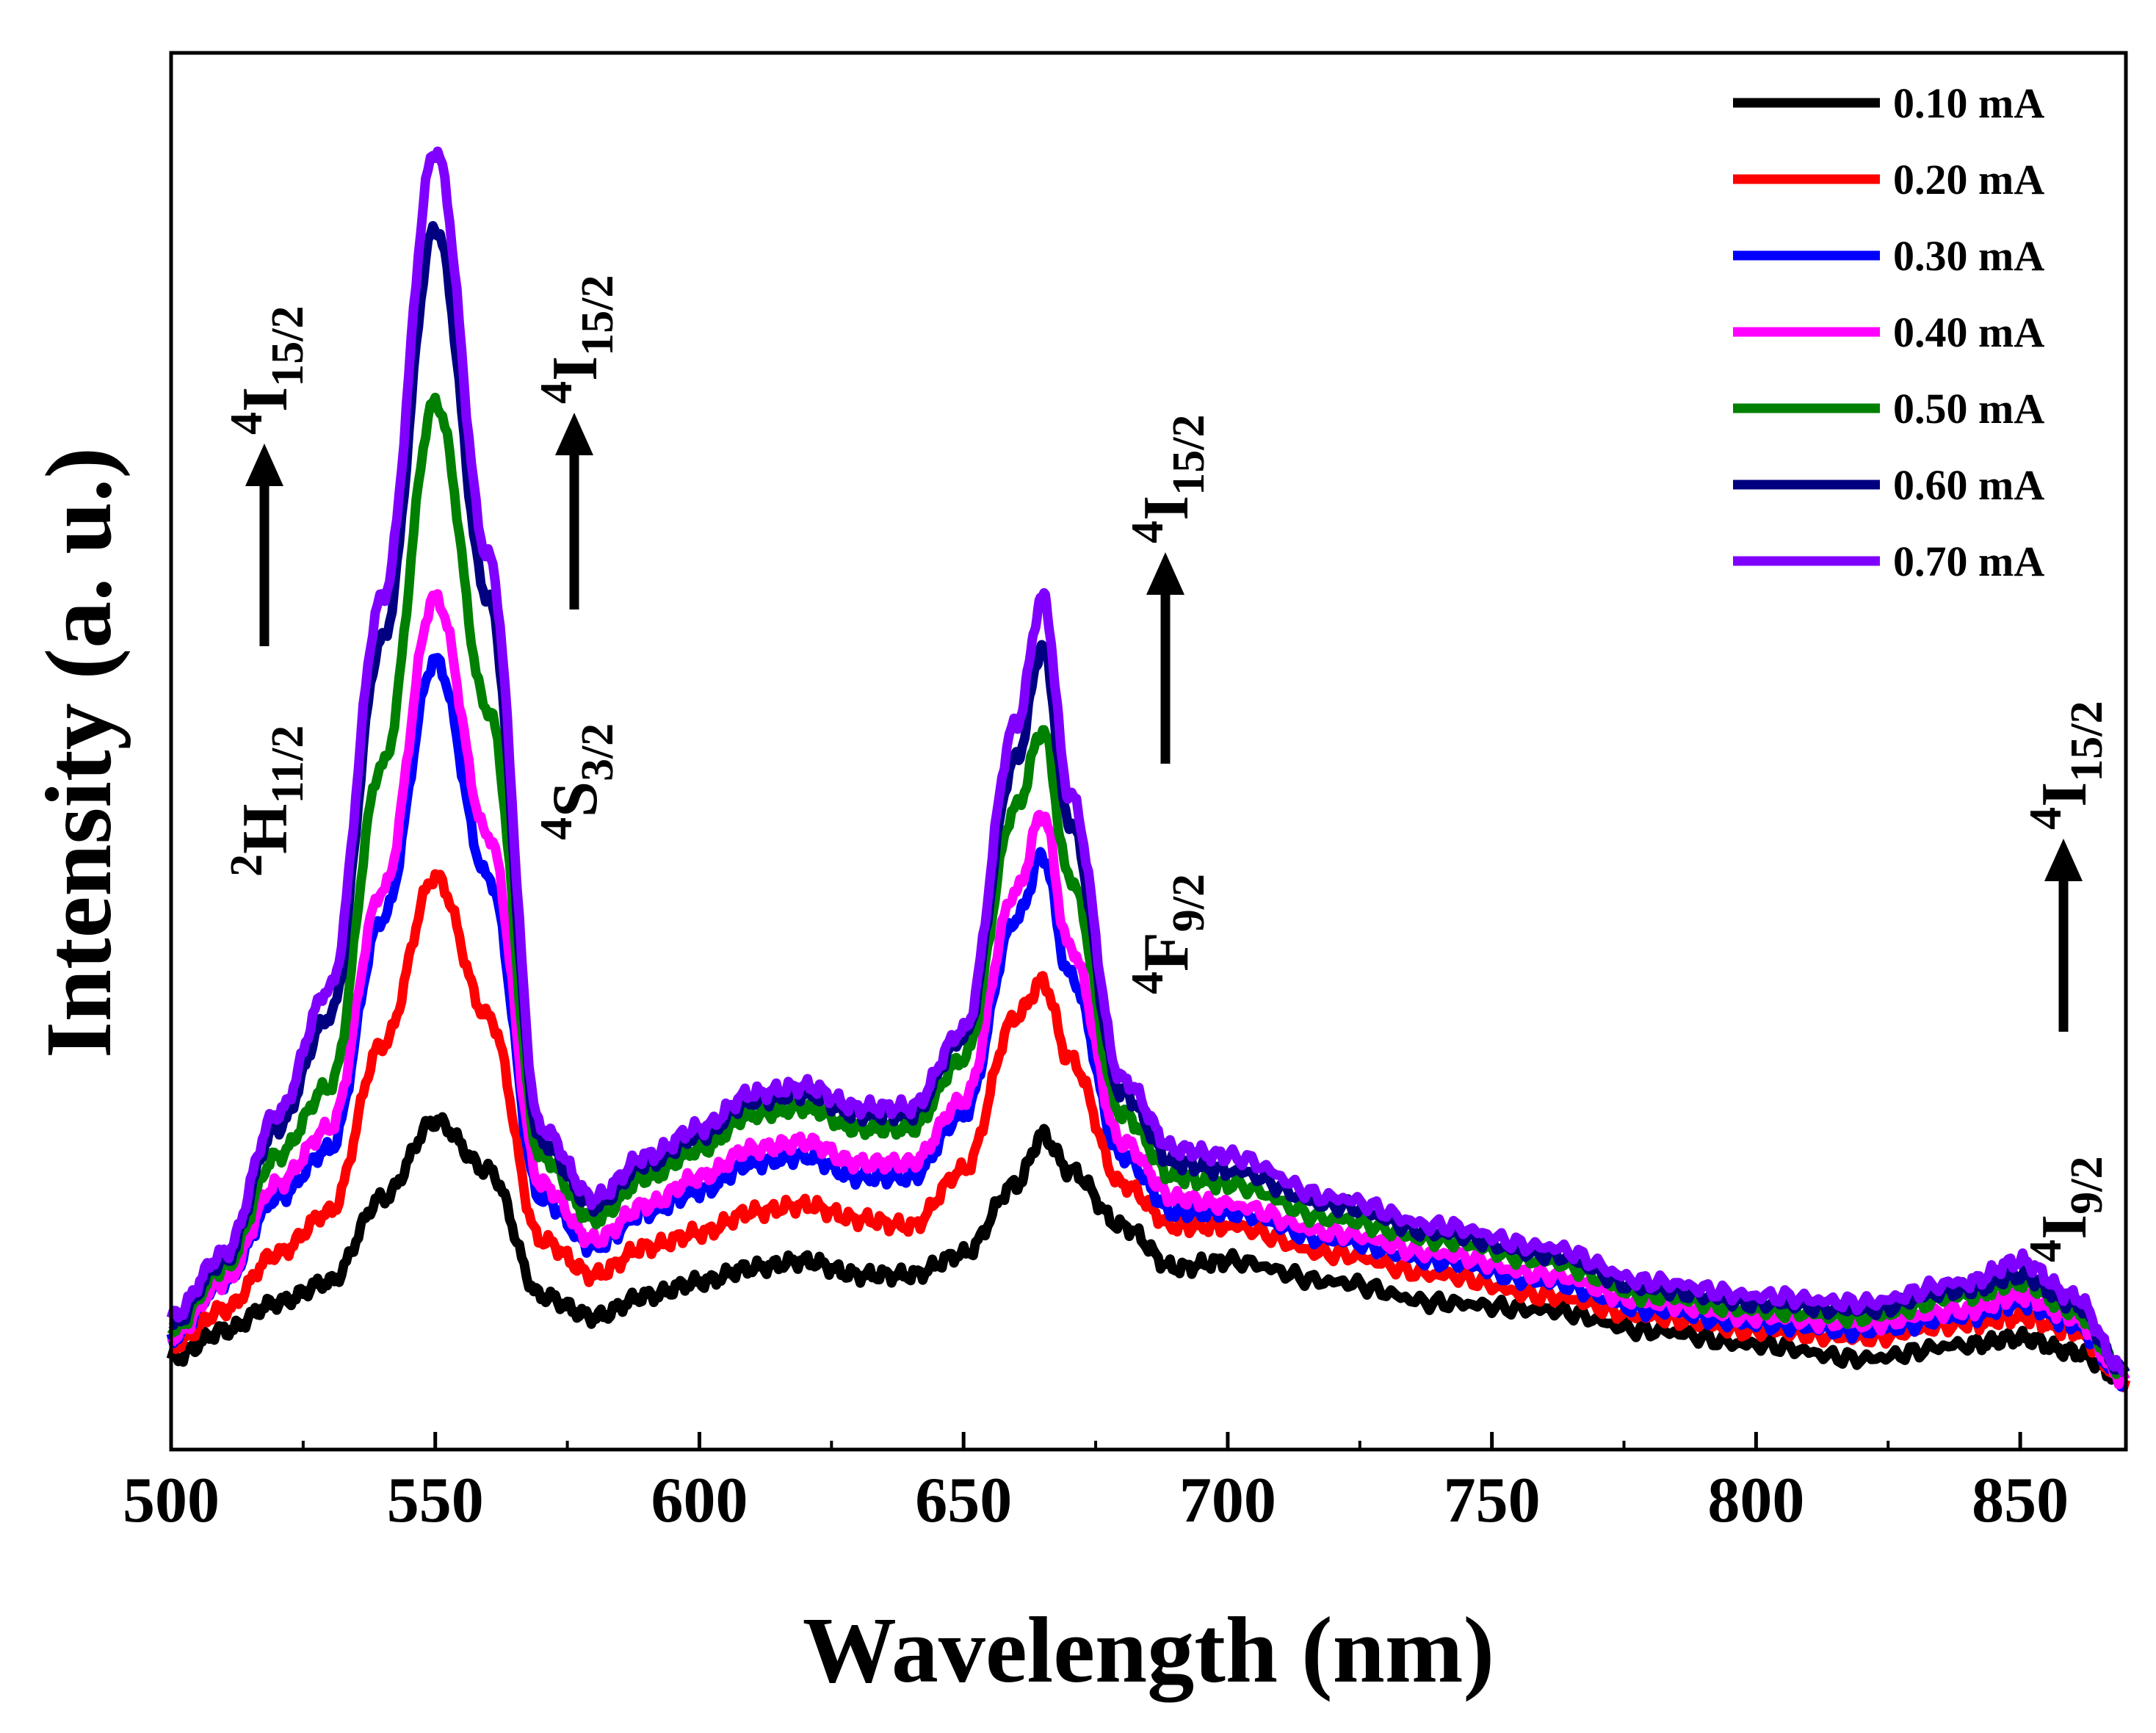 The image size is (2156, 1733). Describe the element at coordinates (577, 557) in the screenshot. I see `transition-annotation: 4I15/2 4S3/2` at that location.